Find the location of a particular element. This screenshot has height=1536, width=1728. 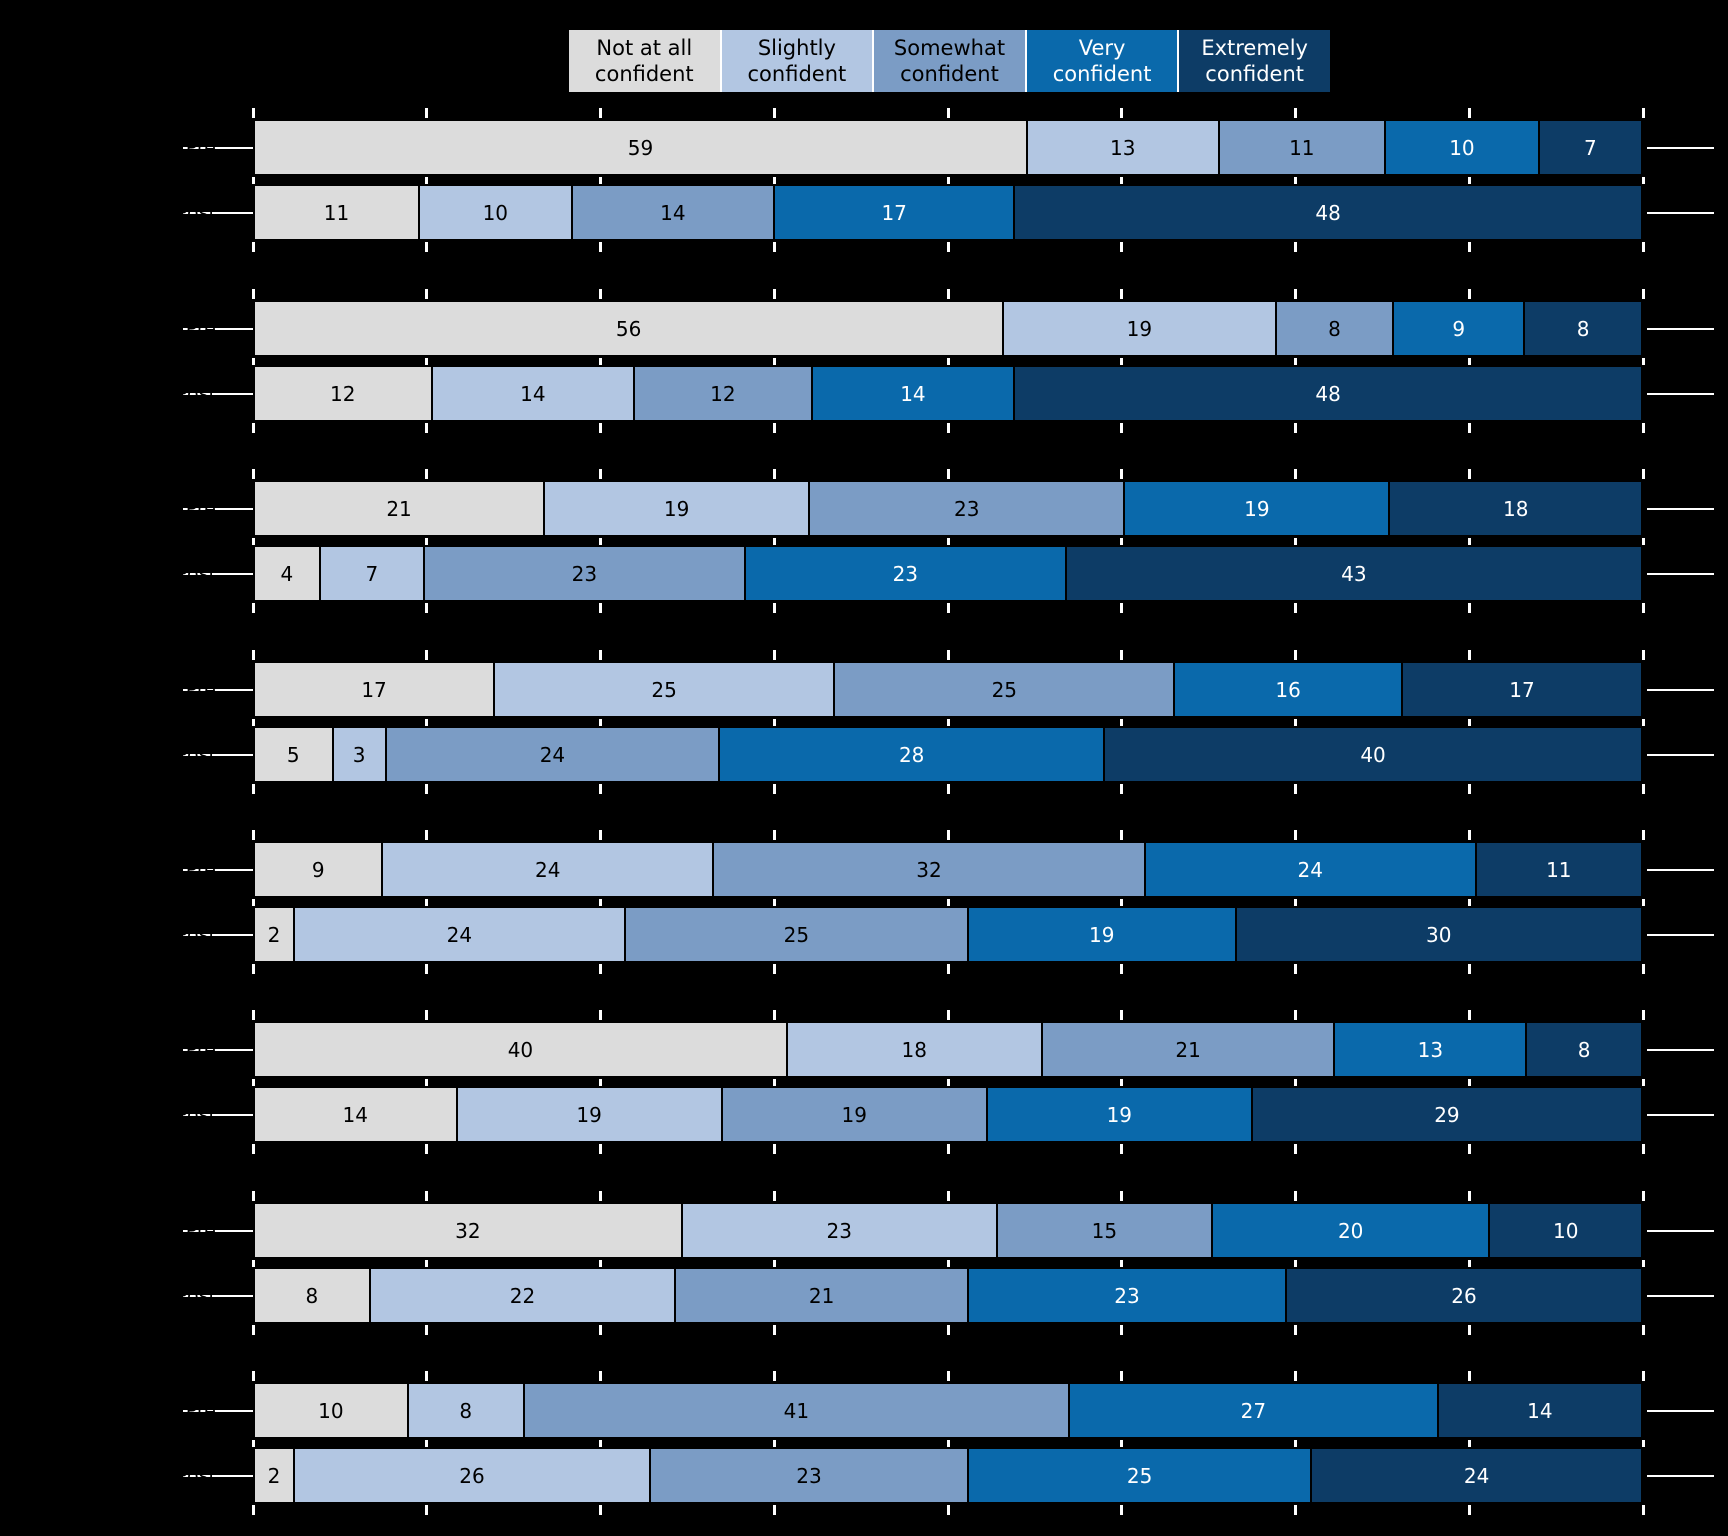

row-label-pre: Pre is located at coordinates (201, 690).